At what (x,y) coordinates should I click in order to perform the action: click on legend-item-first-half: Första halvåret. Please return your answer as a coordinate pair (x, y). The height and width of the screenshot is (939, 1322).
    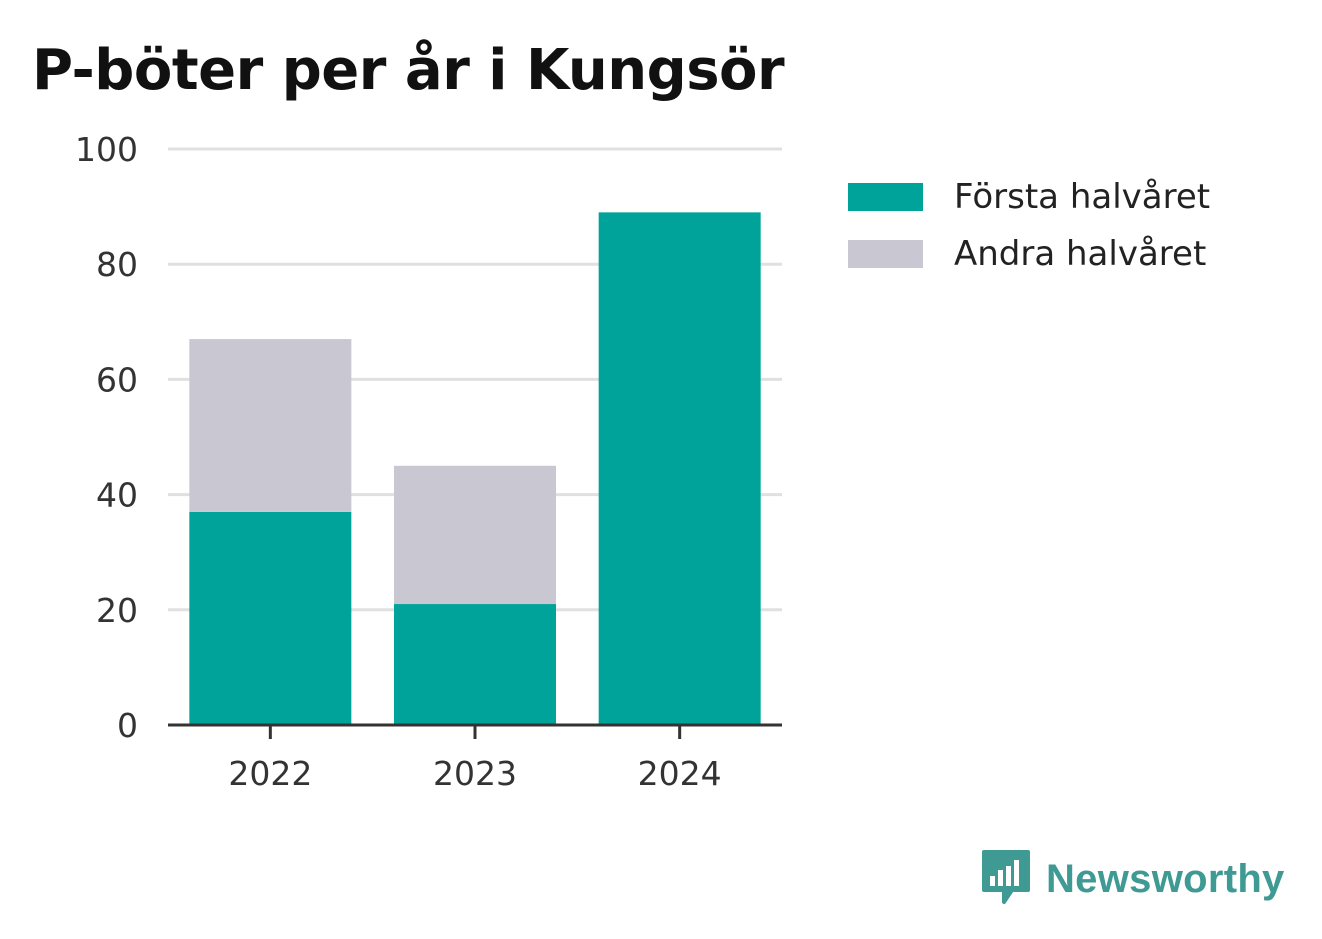
    Looking at the image, I should click on (1029, 196).